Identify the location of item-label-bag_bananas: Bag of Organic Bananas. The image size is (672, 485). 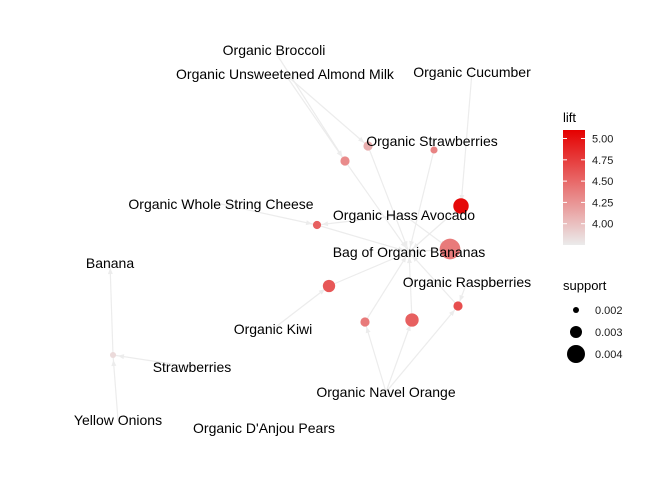
(409, 252).